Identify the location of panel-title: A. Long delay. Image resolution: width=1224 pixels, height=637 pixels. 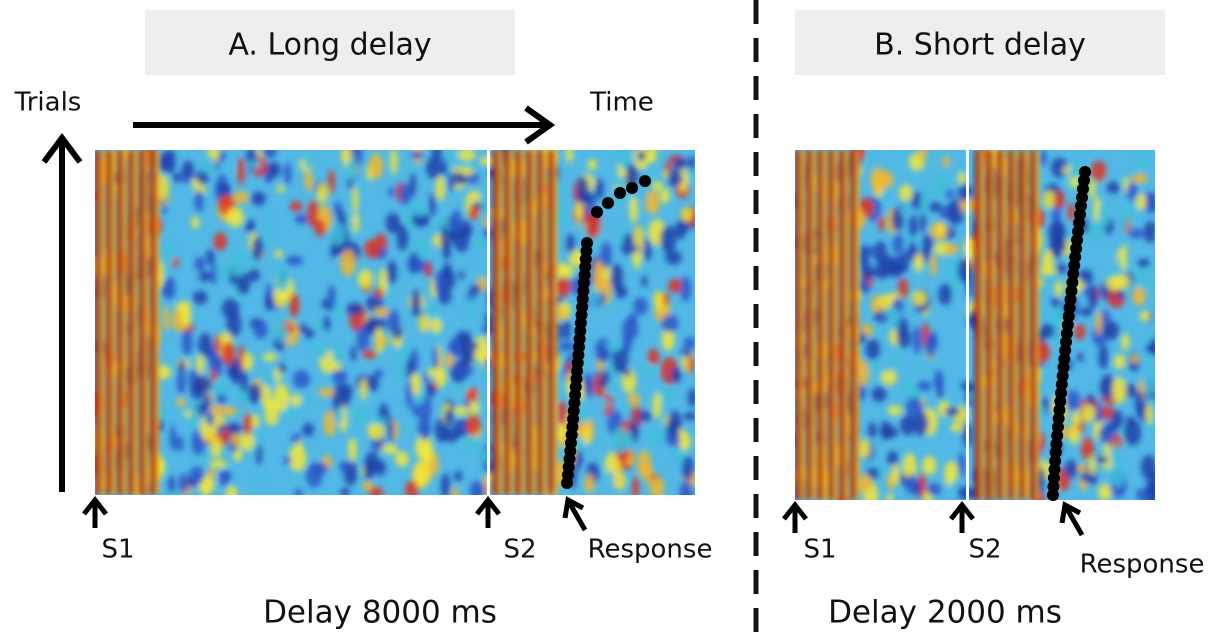
(329, 45).